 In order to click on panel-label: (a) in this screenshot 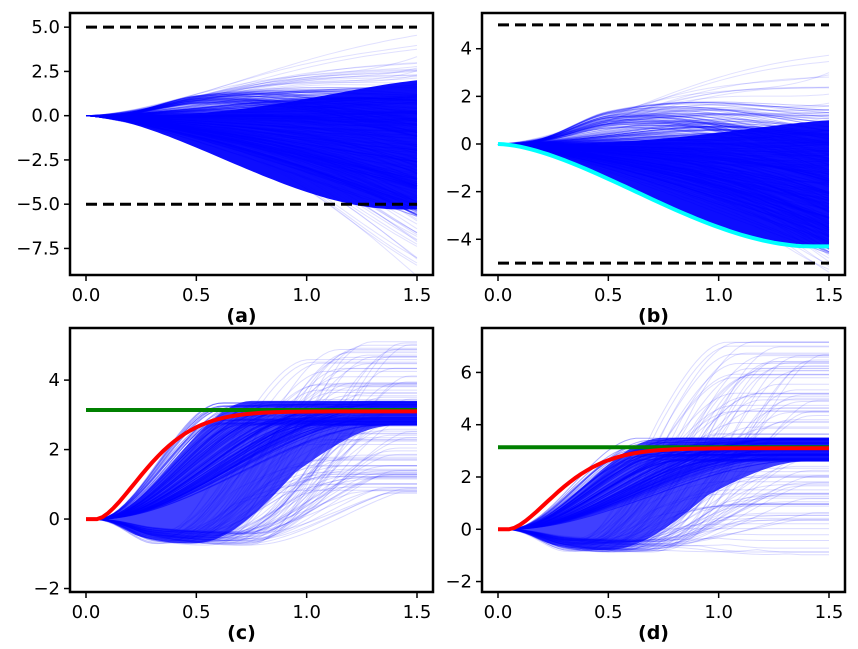, I will do `click(241, 316)`.